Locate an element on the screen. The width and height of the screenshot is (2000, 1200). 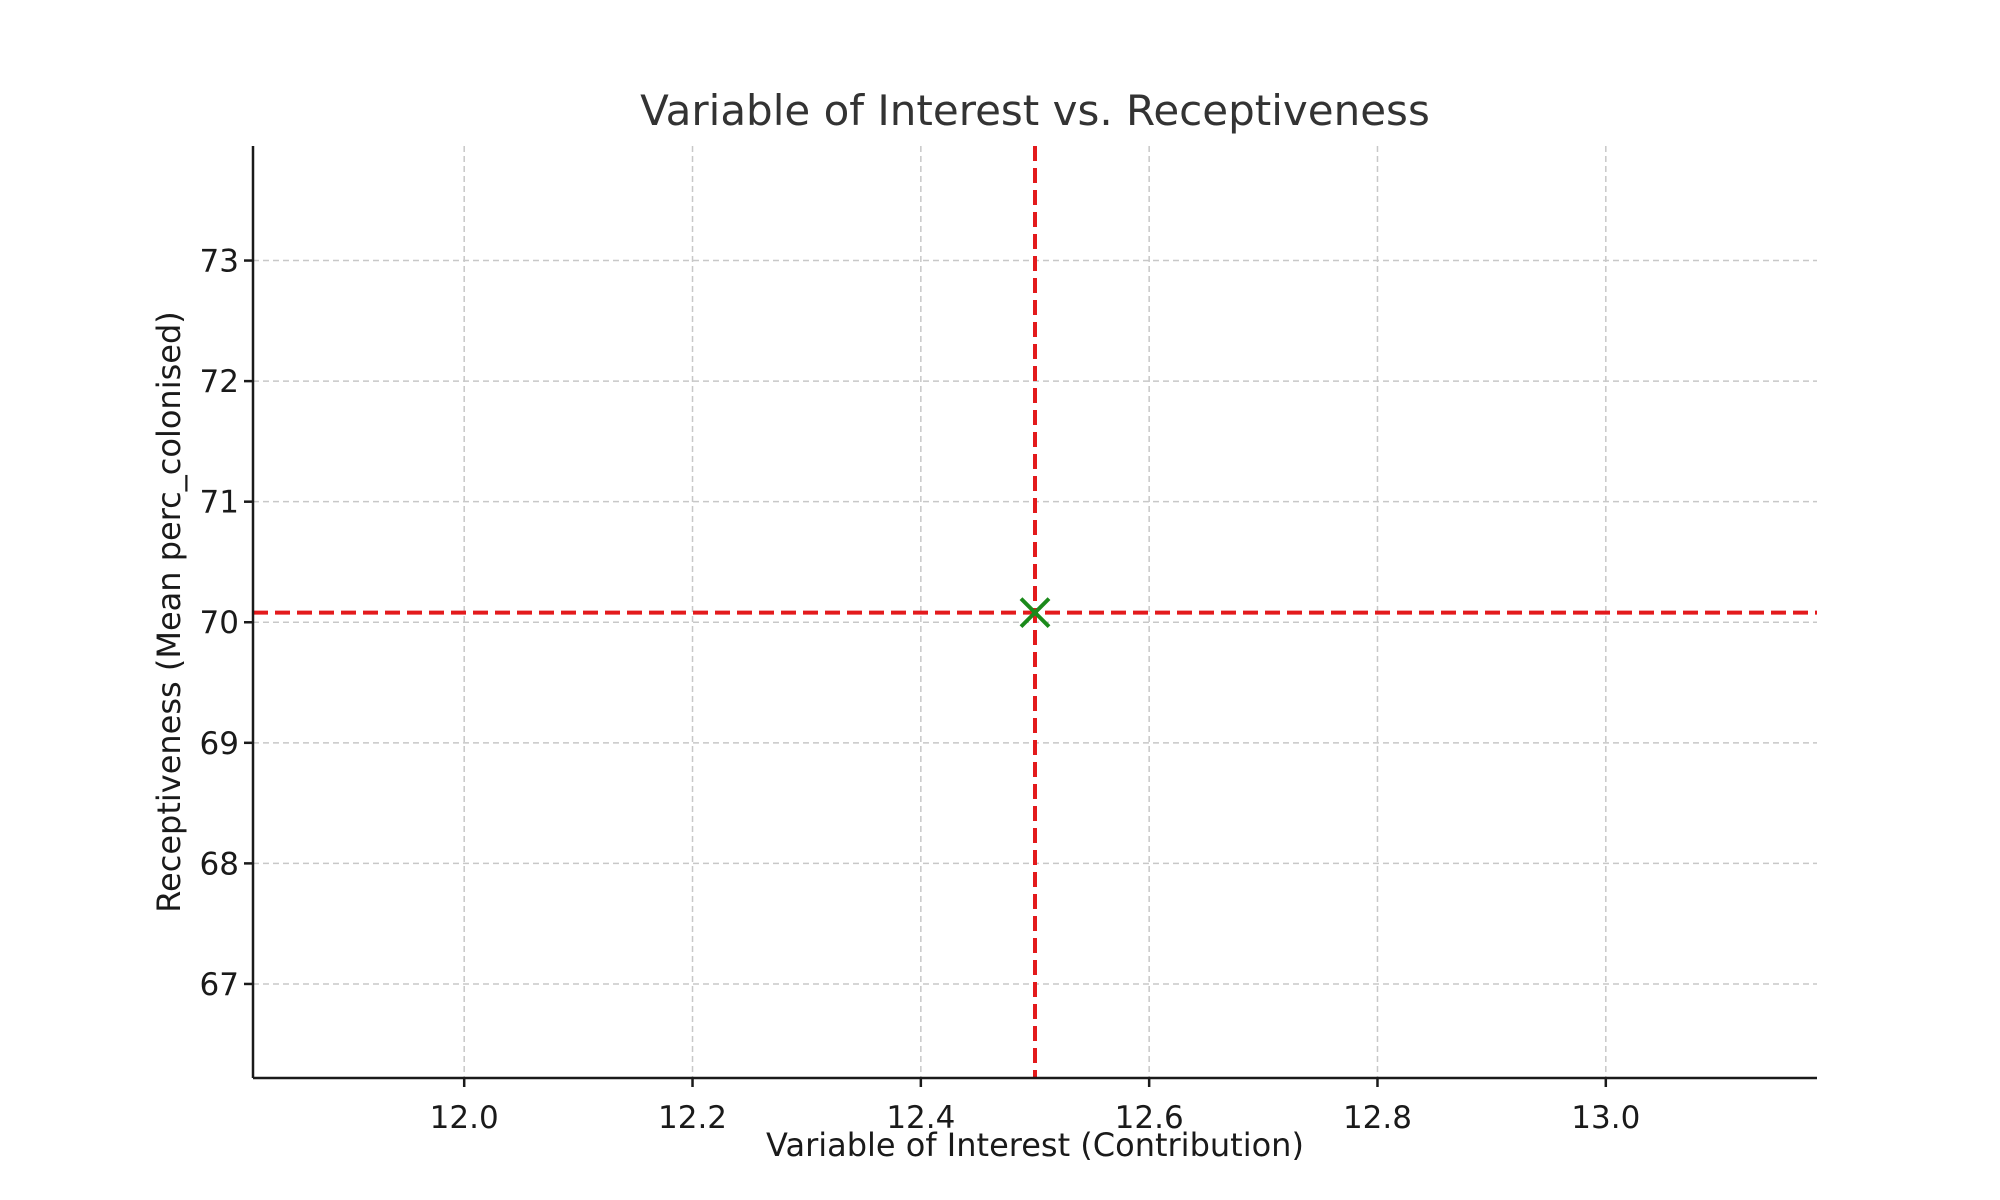
x-tick-label: 13.0 is located at coordinates (1605, 1118).